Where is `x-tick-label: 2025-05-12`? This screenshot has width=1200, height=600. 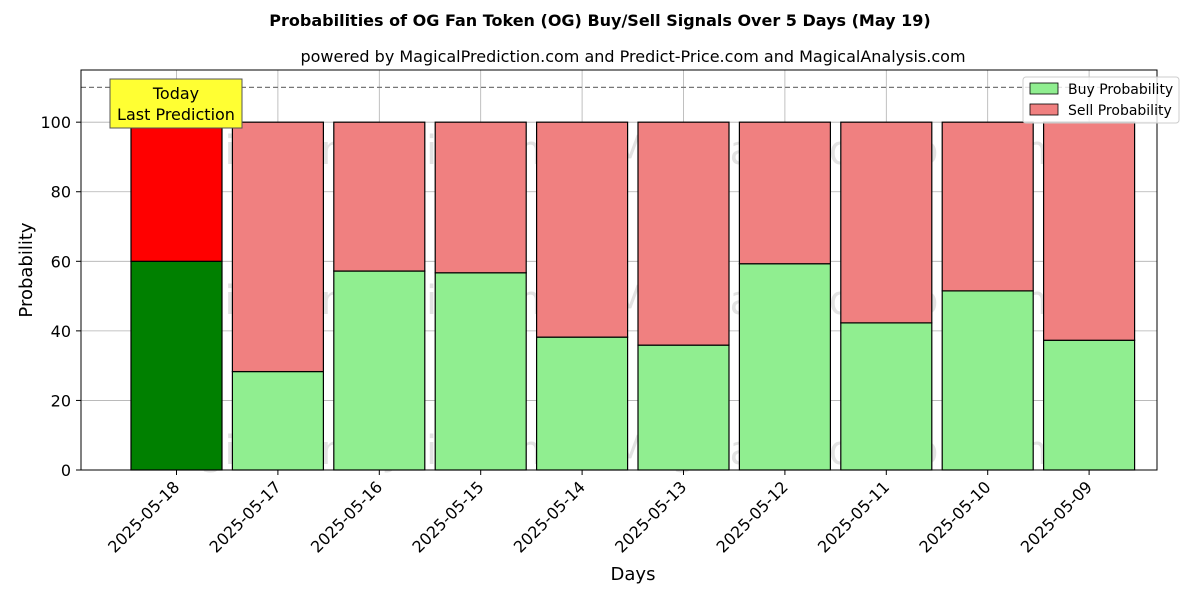 x-tick-label: 2025-05-12 is located at coordinates (752, 516).